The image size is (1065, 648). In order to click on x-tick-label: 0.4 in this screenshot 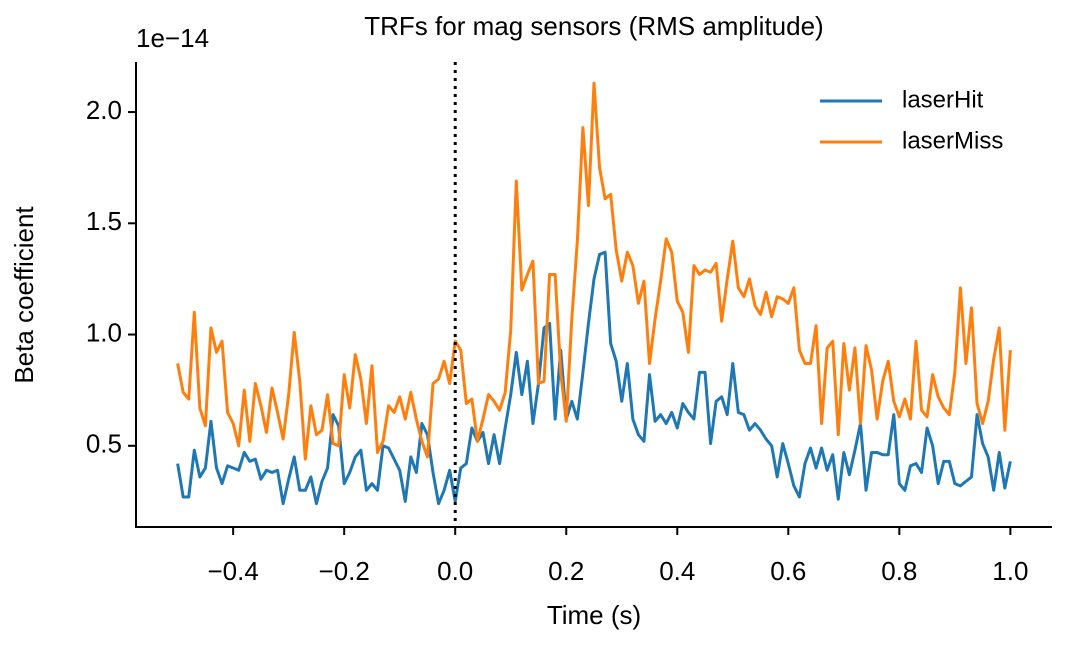, I will do `click(677, 571)`.